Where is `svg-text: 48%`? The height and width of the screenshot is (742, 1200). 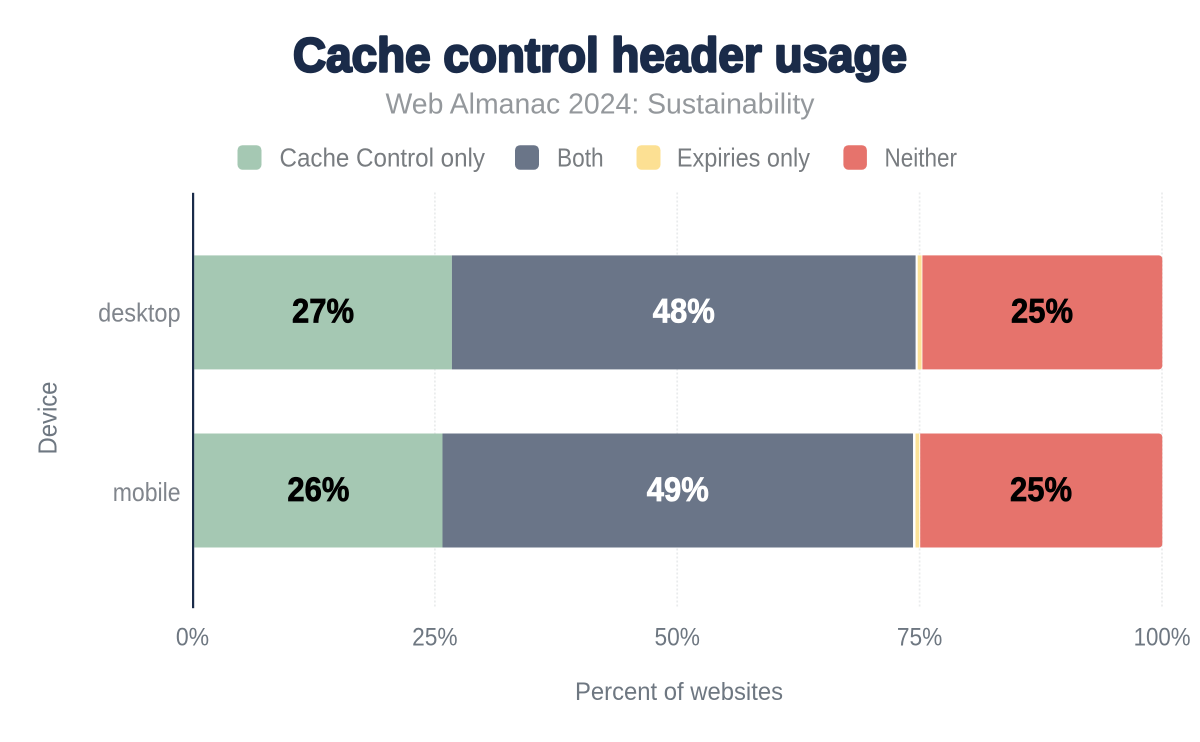
svg-text: 48% is located at coordinates (684, 312).